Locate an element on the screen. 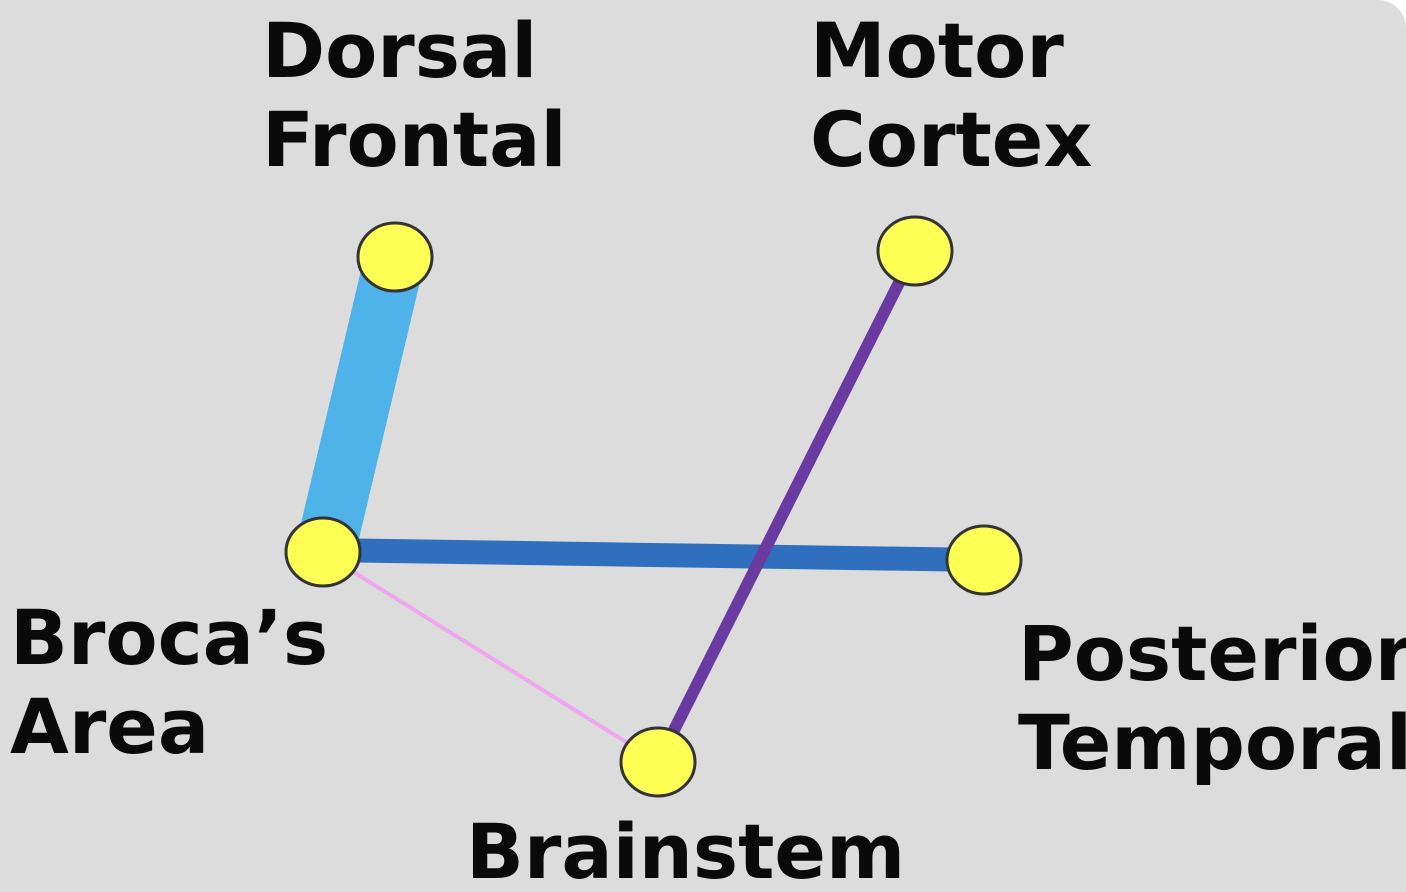 The image size is (1406, 892). label-posterior-temporal: Posterior Temporal is located at coordinates (1212, 698).